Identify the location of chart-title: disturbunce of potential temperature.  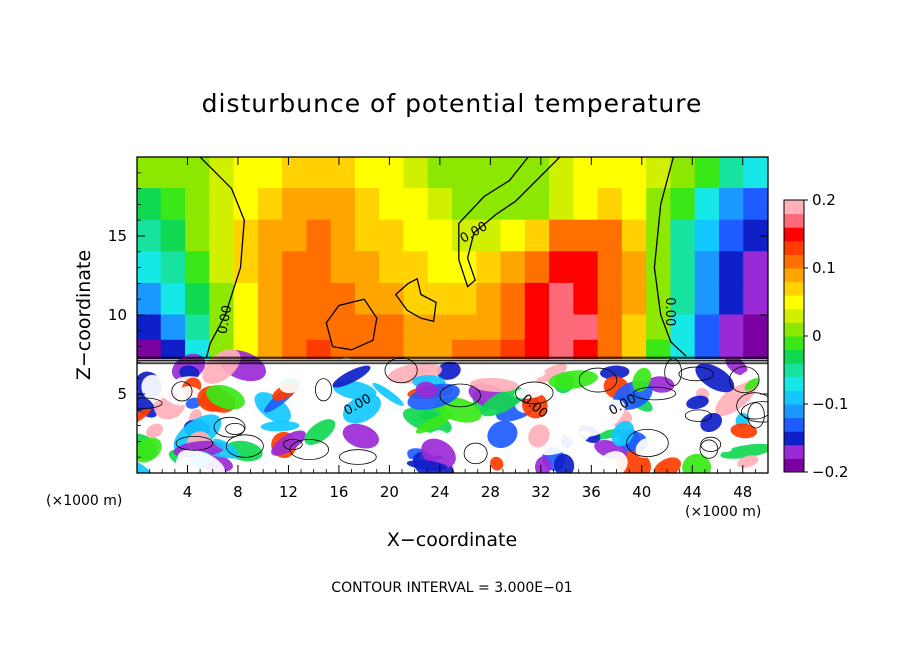
(452, 103).